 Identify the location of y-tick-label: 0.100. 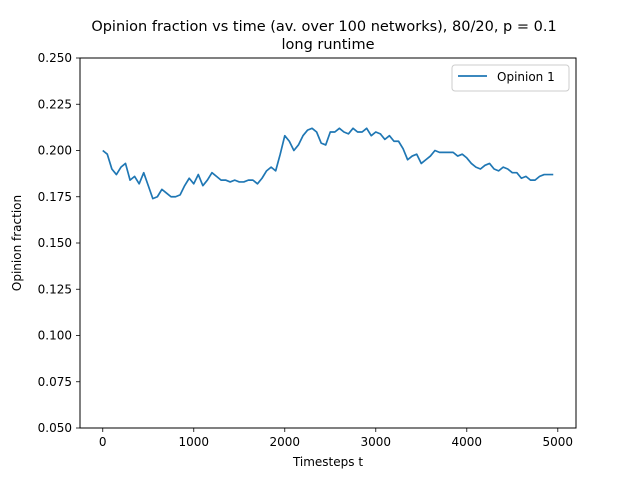
(55, 336).